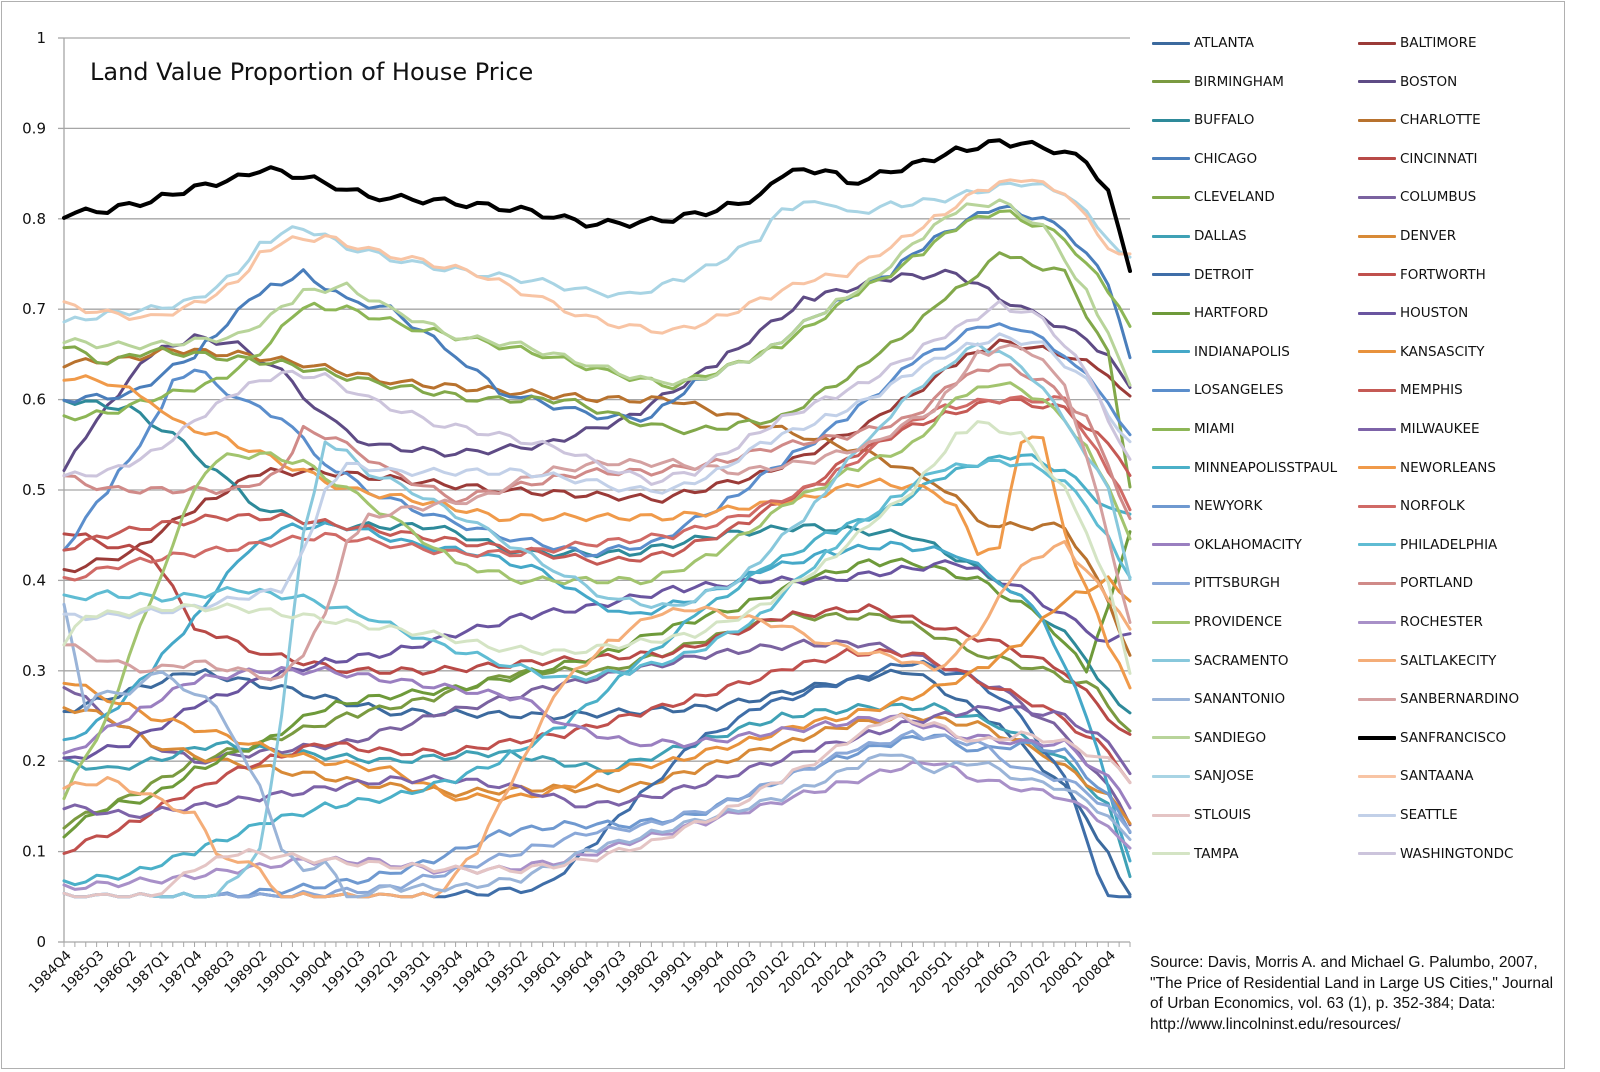  Describe the element at coordinates (1419, 120) in the screenshot. I see `legend-item-charlotte: CHARLOTTE` at that location.